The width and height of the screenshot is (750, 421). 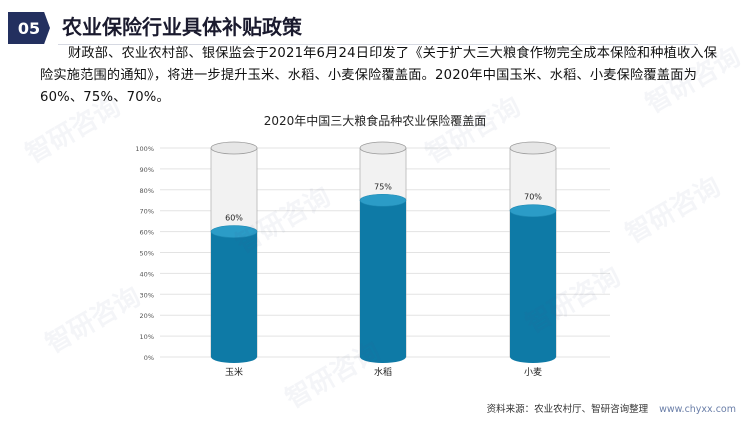 I want to click on source-note: 资料来源：农业农村厅、智研咨询整理 www.chyxx.com, so click(x=611, y=408).